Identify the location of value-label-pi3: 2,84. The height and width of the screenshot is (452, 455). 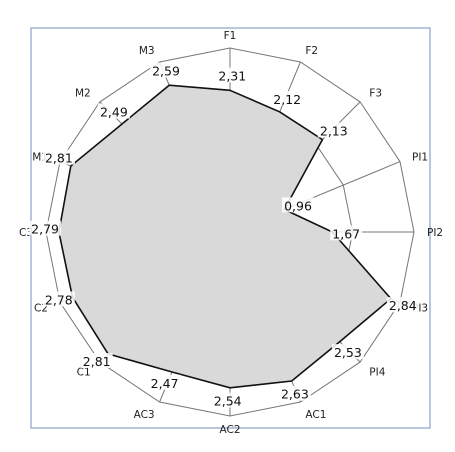
(403, 305).